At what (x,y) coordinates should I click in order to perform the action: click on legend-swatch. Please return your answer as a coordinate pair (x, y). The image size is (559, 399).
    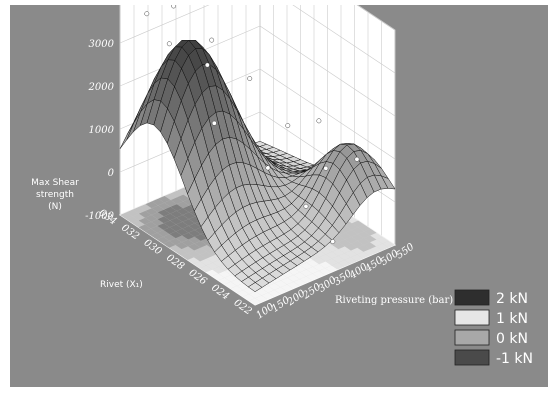
    Looking at the image, I should click on (472, 357).